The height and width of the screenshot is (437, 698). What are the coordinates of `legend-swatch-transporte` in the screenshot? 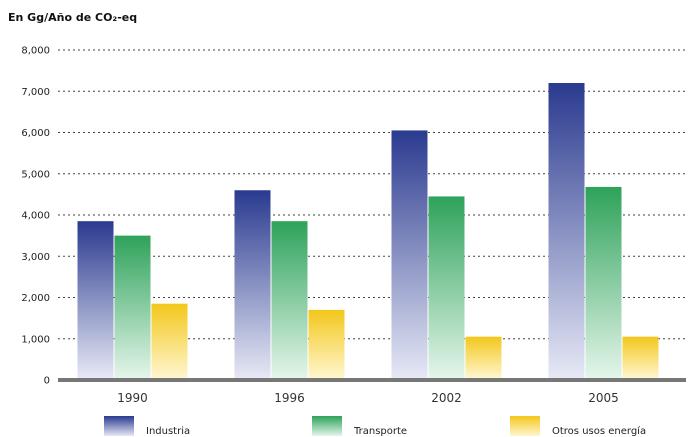 It's located at (327, 426).